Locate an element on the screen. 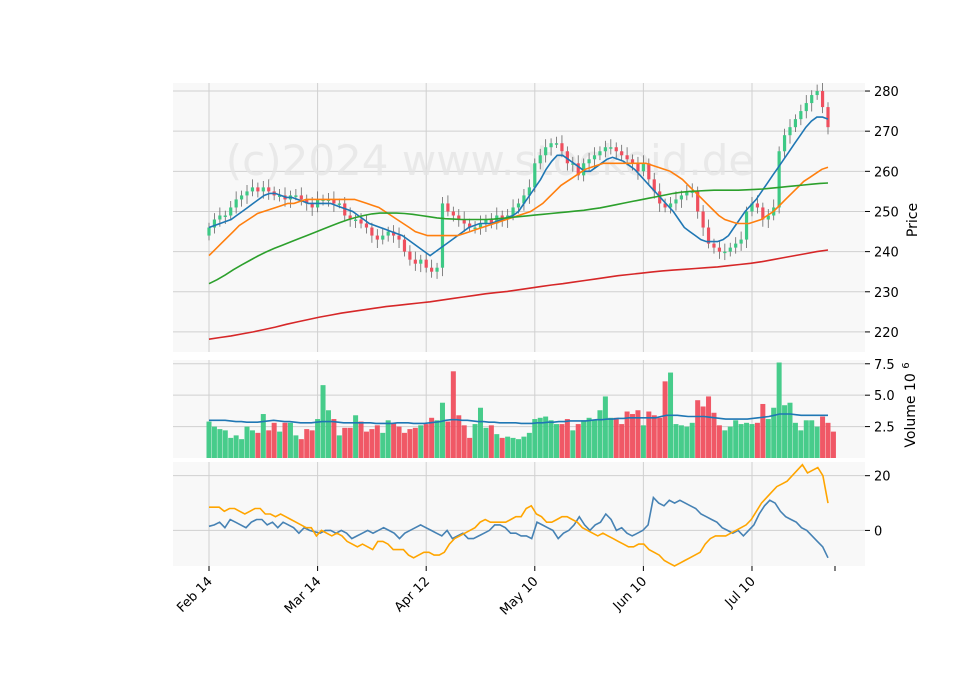  oscillator-line is located at coordinates (518, 527).